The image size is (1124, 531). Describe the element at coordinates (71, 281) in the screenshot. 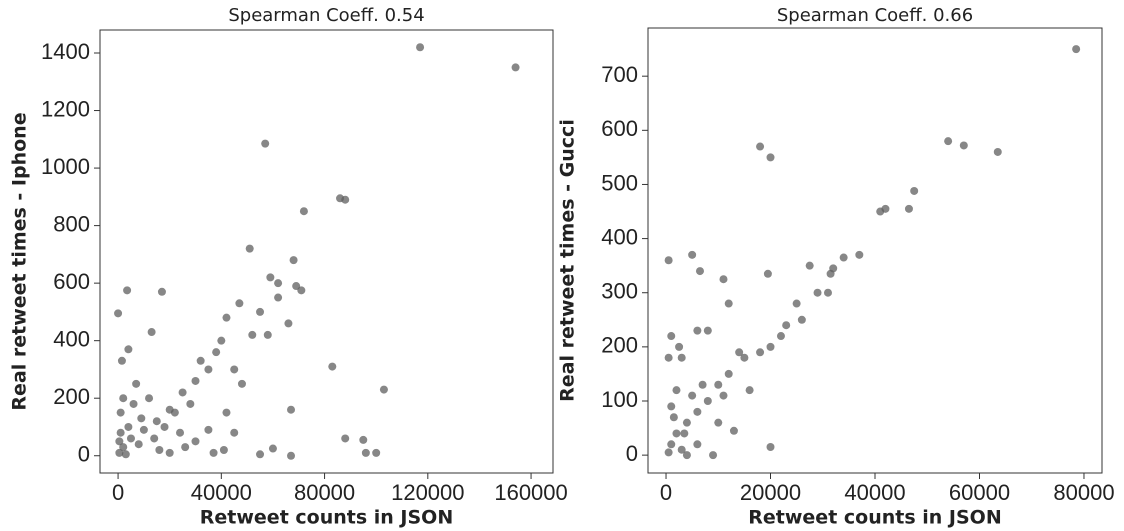

I see `y-tick-label: 600` at that location.